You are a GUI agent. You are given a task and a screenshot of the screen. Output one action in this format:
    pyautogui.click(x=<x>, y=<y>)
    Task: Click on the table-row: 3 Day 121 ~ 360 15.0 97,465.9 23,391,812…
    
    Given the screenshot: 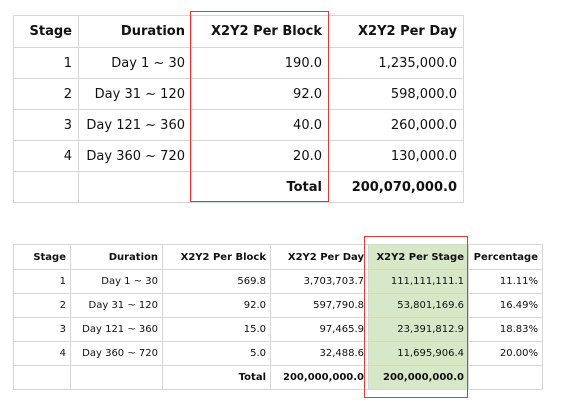 What is the action you would take?
    pyautogui.click(x=278, y=329)
    